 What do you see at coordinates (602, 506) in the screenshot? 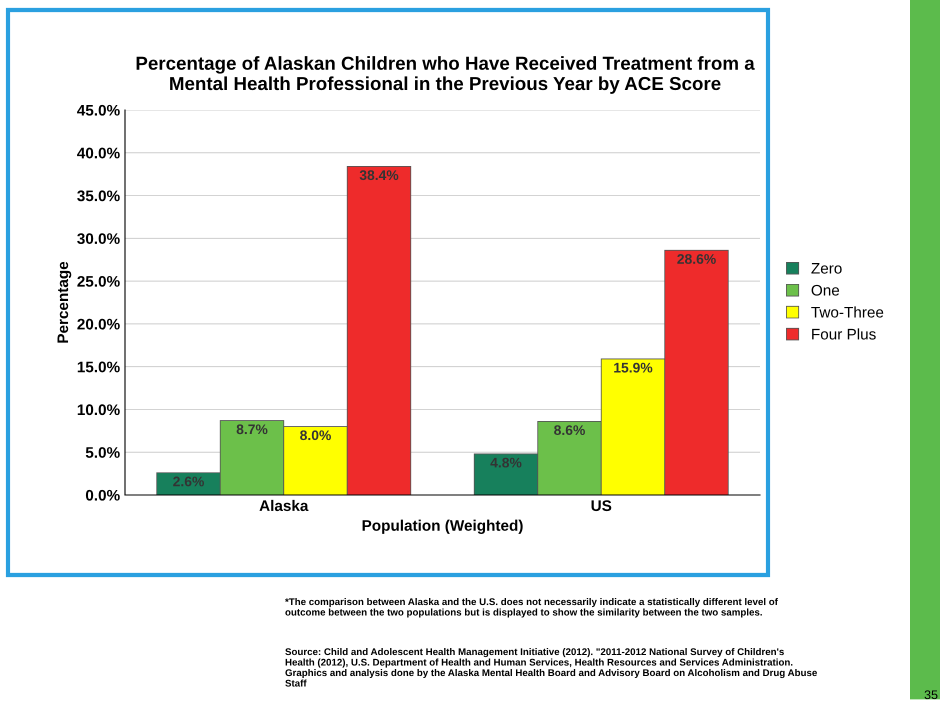
I see `x-tick-label: US` at bounding box center [602, 506].